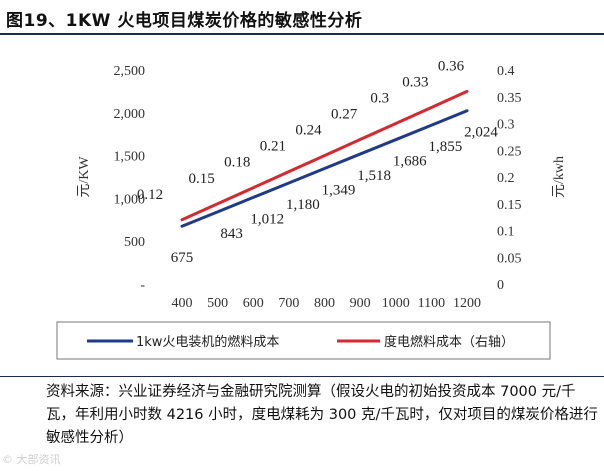 This screenshot has width=604, height=471. Describe the element at coordinates (130, 157) in the screenshot. I see `left-tick-label: 1,500` at that location.